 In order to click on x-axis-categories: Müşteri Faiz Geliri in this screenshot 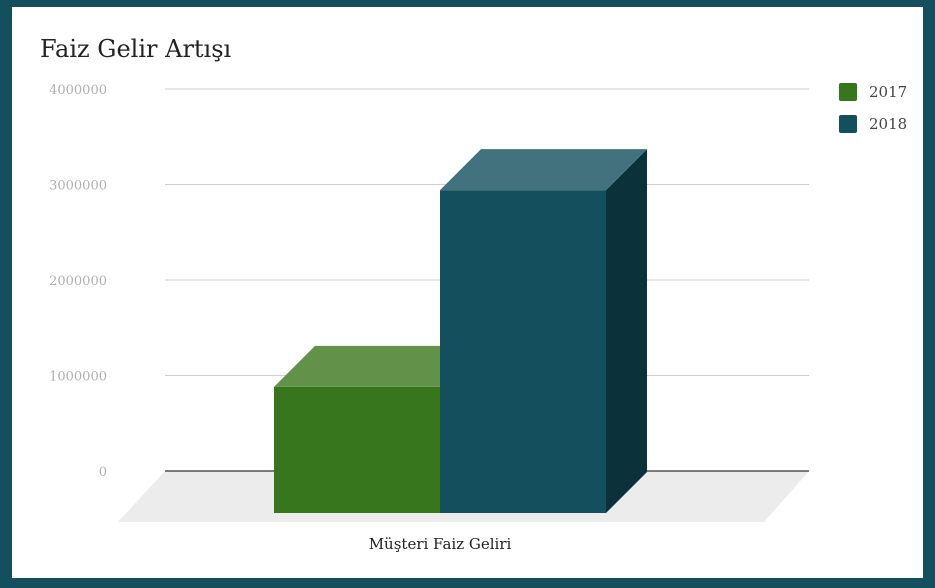, I will do `click(440, 544)`.